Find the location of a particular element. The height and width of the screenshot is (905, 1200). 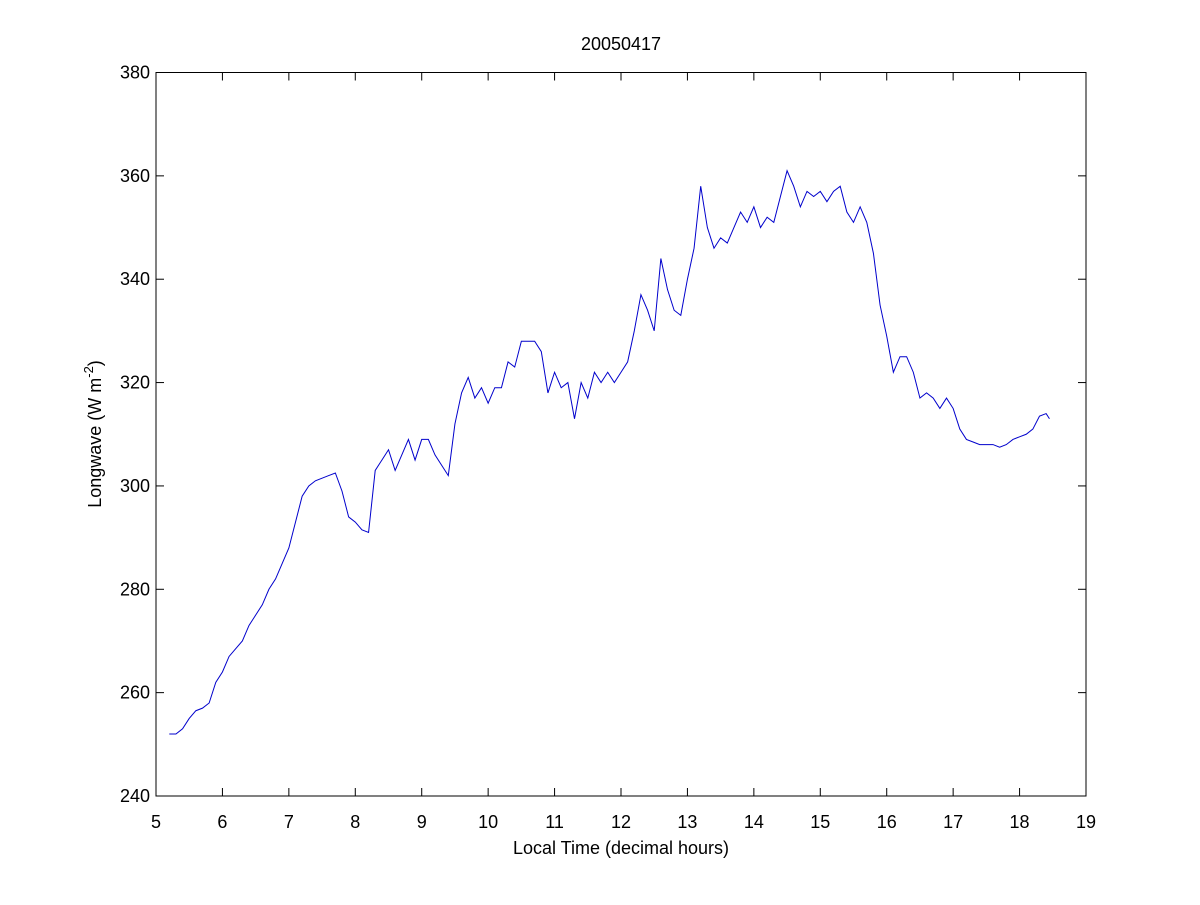

x-tick-label: 14 is located at coordinates (754, 822).